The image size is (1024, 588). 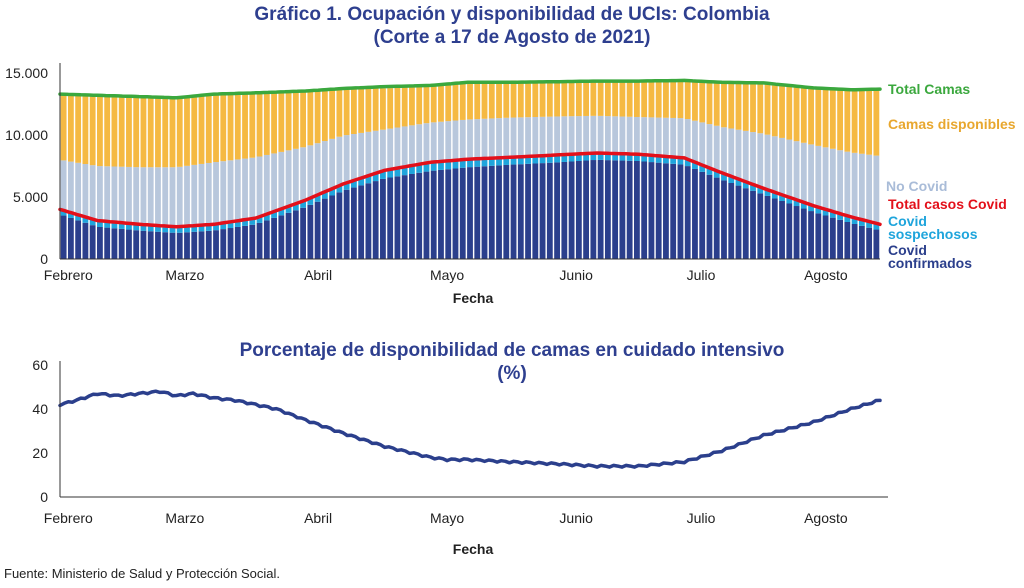 What do you see at coordinates (68, 518) in the screenshot?
I see `chart2-xtick-label: Febrero` at bounding box center [68, 518].